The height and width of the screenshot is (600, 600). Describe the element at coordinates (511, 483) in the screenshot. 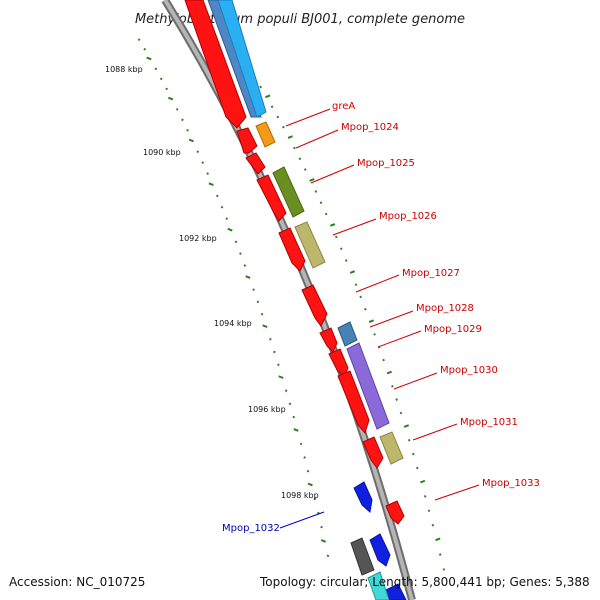

I see `gene-label: Mpop_1033` at that location.